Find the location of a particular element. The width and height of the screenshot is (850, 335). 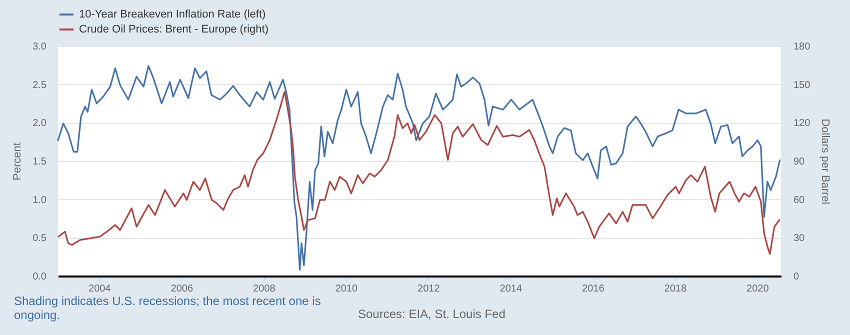

y2-tick-label: 180 is located at coordinates (802, 47).